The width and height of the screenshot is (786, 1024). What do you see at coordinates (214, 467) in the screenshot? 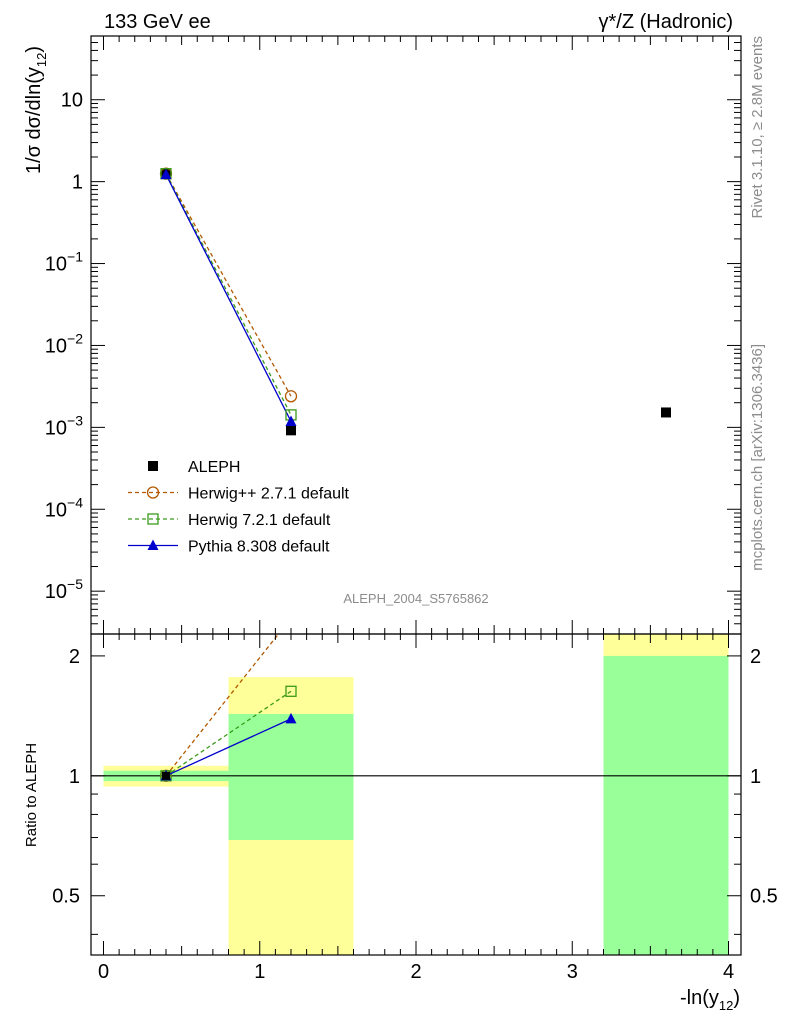
I see `legend-label-0: ALEPH` at bounding box center [214, 467].